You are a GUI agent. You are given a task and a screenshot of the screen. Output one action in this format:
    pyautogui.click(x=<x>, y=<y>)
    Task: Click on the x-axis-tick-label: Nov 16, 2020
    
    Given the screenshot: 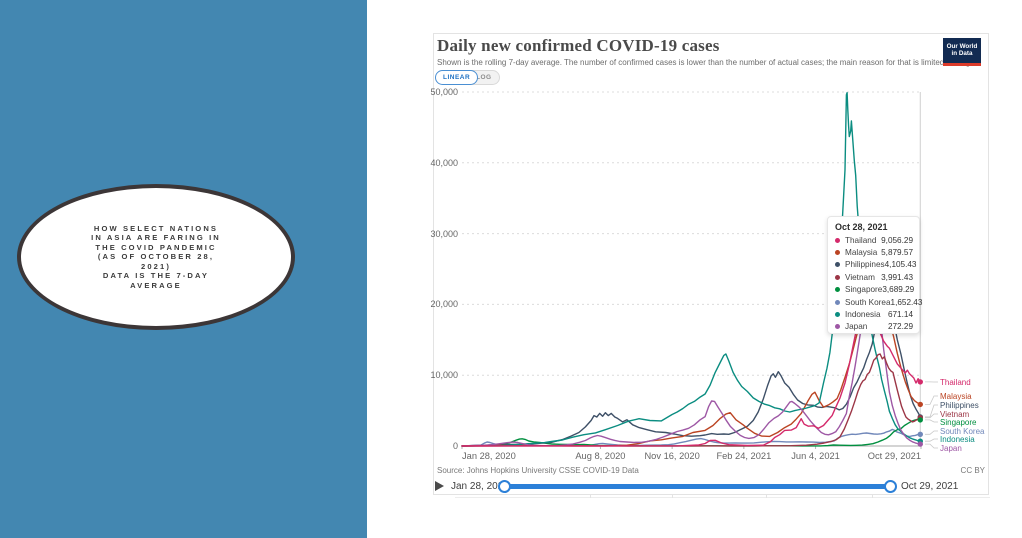 What is the action you would take?
    pyautogui.click(x=672, y=456)
    